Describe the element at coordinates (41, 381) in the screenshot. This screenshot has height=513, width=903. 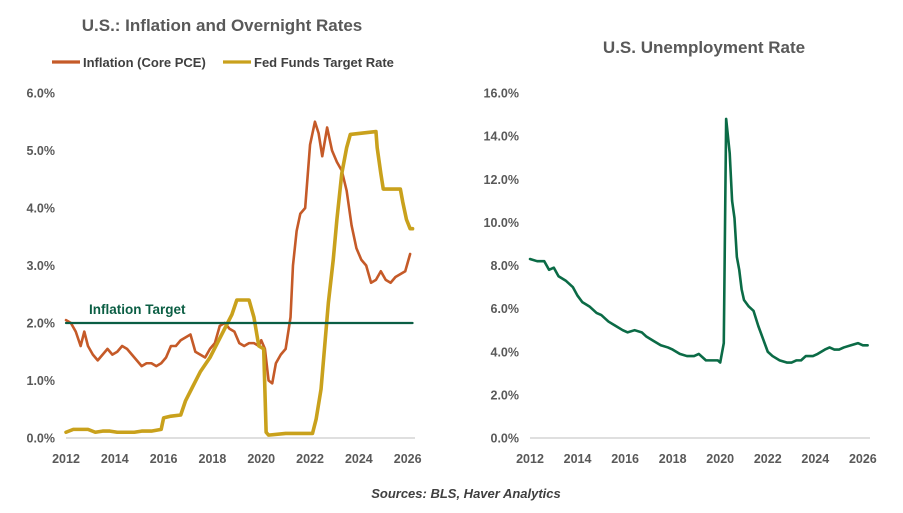
I see `y-tick-label: 1.0%` at that location.